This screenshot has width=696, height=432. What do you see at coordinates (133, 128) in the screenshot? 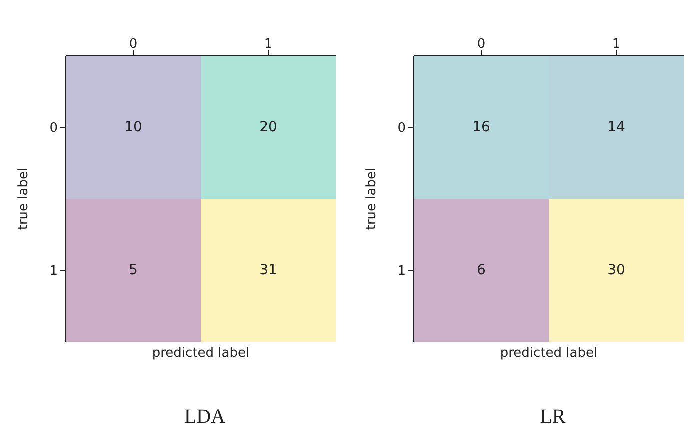
I see `data-label: 10` at bounding box center [133, 128].